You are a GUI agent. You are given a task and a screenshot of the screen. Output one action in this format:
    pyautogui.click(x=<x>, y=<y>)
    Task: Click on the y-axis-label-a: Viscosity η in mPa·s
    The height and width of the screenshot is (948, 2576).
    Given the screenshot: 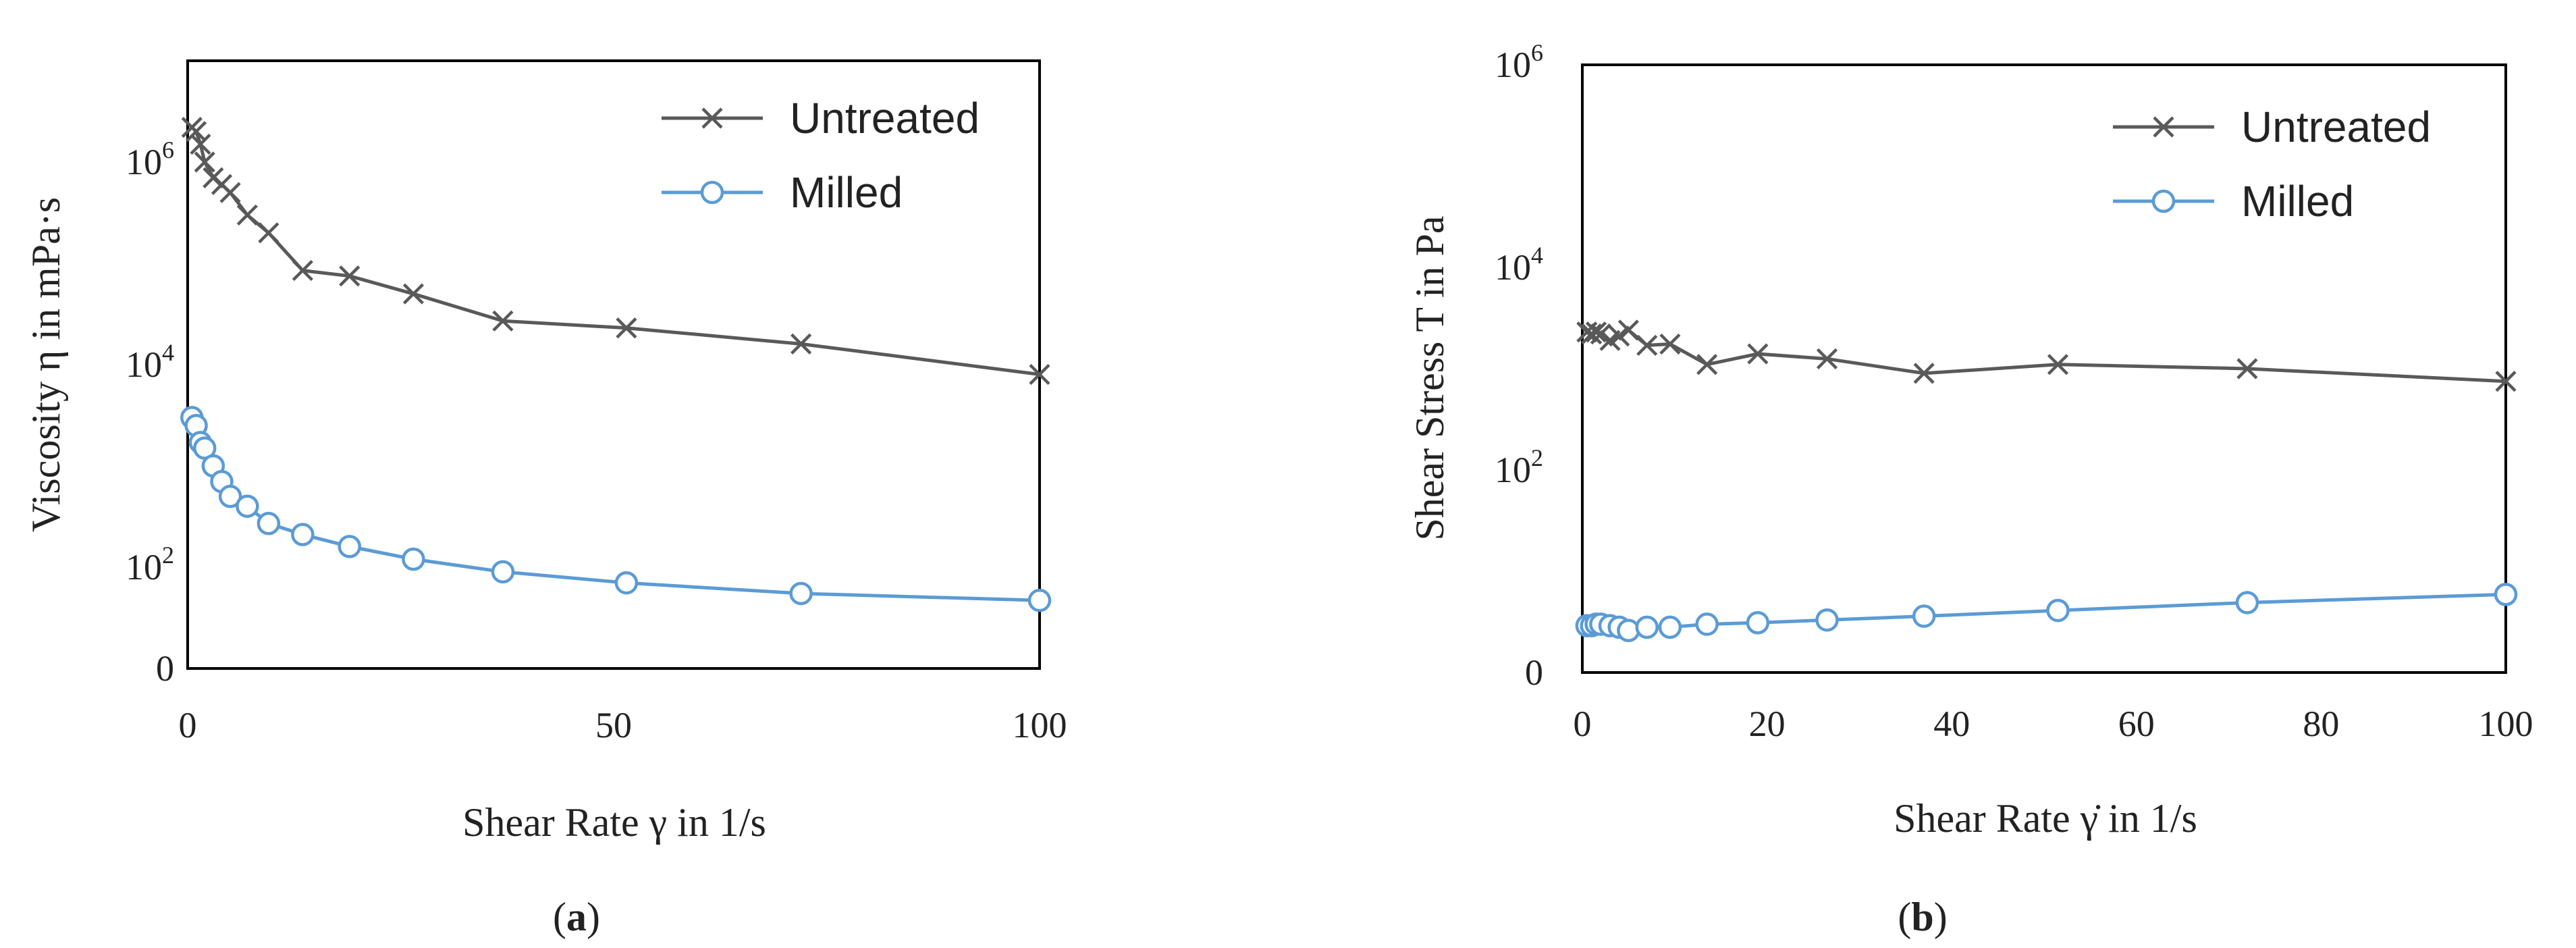 What is the action you would take?
    pyautogui.click(x=46, y=364)
    